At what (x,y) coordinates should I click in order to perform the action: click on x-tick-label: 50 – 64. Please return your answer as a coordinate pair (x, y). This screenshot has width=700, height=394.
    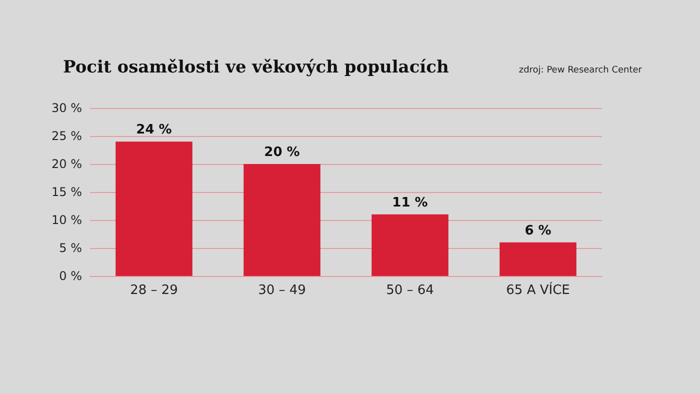
    Looking at the image, I should click on (410, 290).